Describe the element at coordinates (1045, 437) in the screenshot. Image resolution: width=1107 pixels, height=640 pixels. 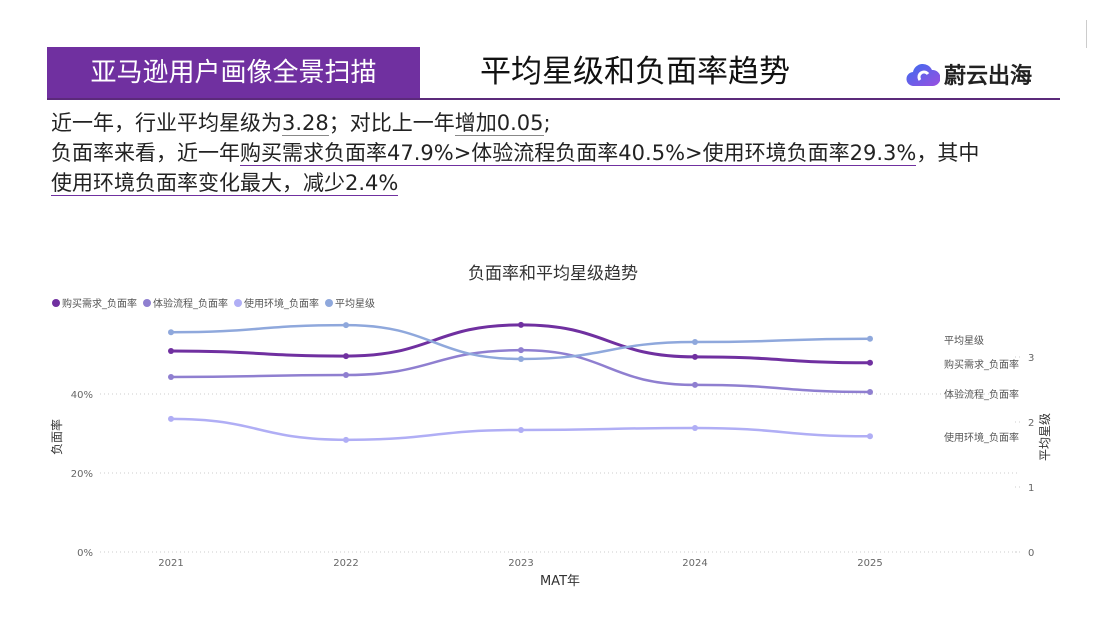
I see `y2-axis-title: 平均星级` at that location.